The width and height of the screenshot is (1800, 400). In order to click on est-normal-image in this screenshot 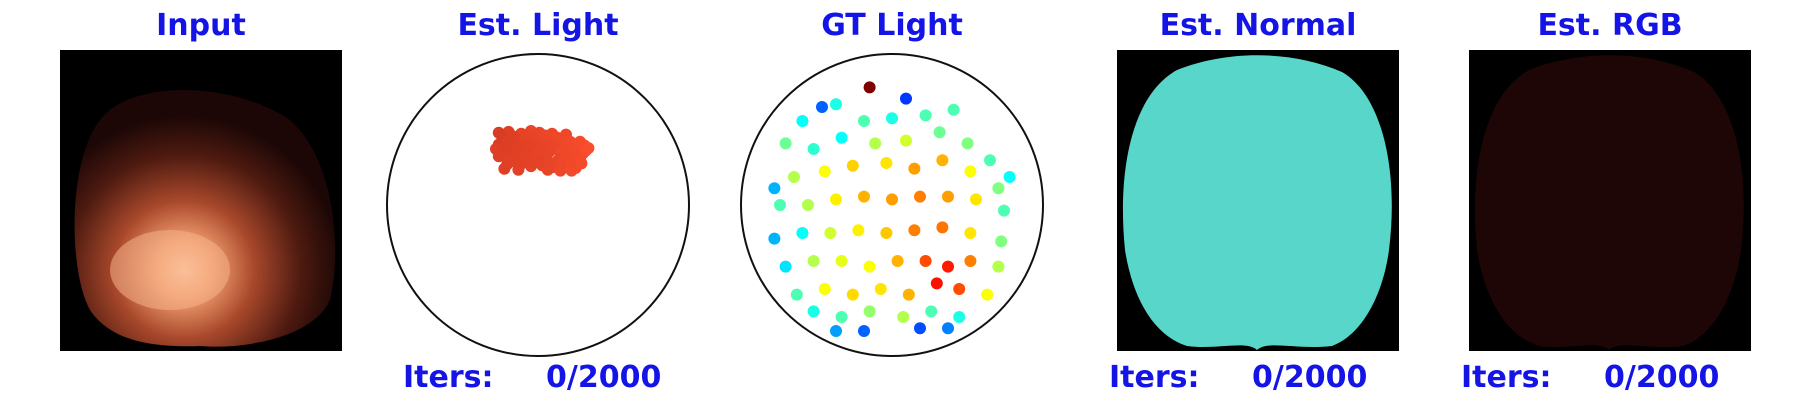, I will do `click(1258, 200)`.